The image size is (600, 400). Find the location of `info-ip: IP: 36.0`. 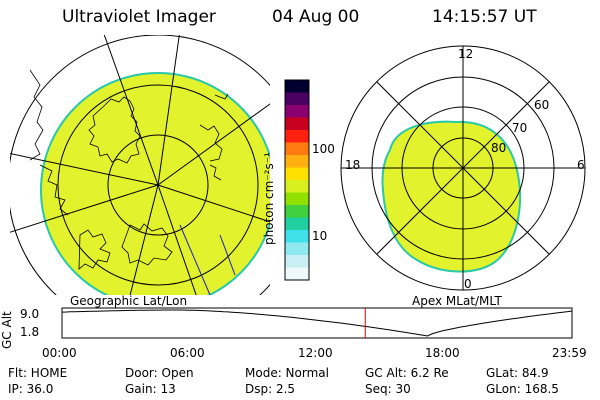

info-ip: IP: 36.0 is located at coordinates (31, 389).